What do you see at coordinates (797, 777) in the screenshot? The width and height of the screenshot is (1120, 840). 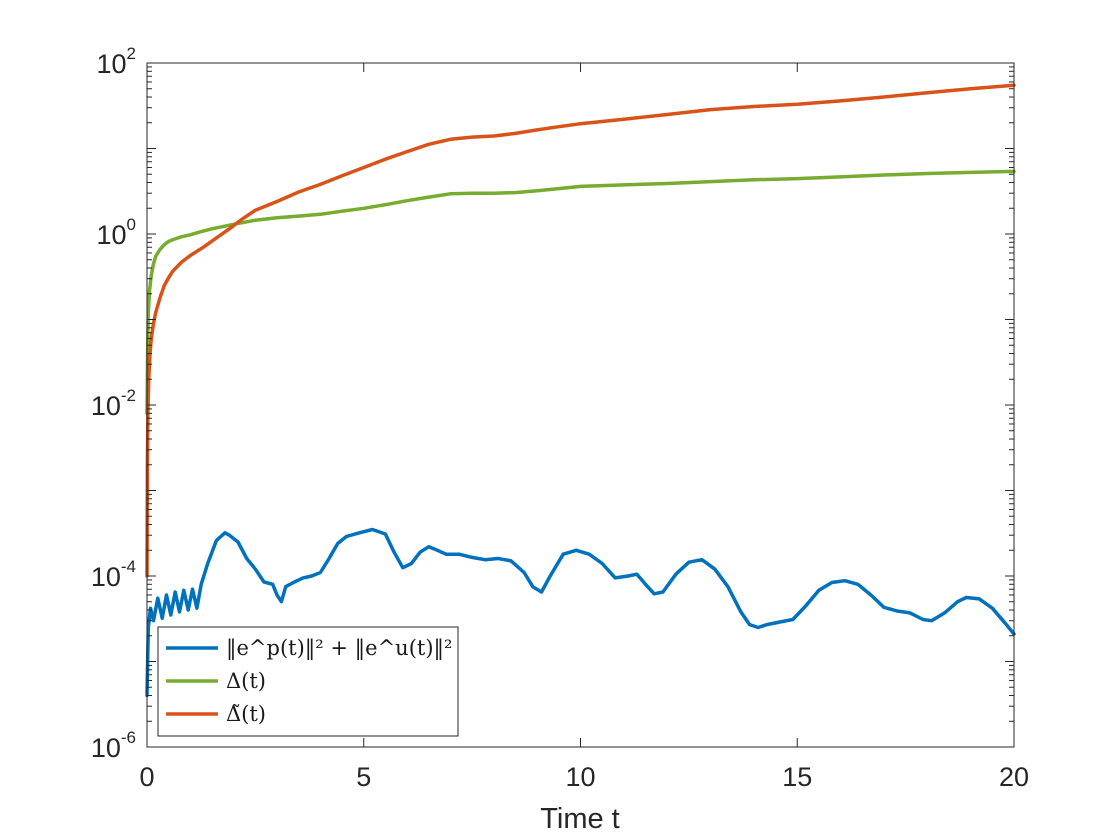 I see `x-tick-label: 15` at bounding box center [797, 777].